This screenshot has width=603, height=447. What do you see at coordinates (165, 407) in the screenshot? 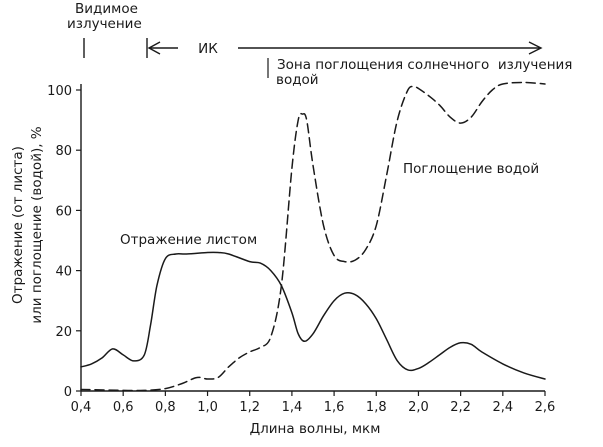
I see `x-tick-label: 0,8` at bounding box center [165, 407].